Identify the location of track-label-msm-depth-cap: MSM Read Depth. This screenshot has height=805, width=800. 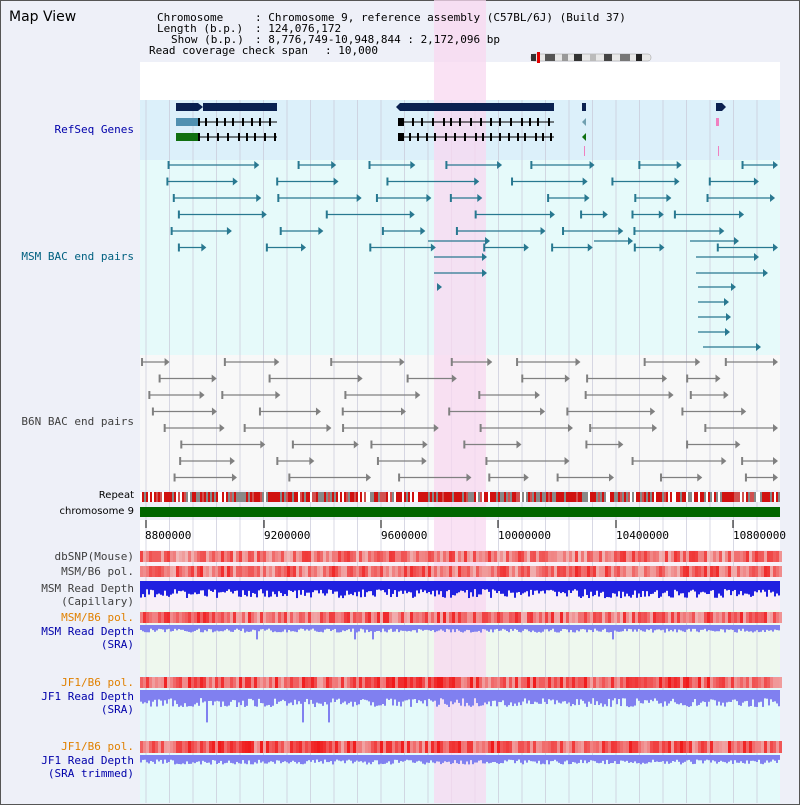
(87, 588).